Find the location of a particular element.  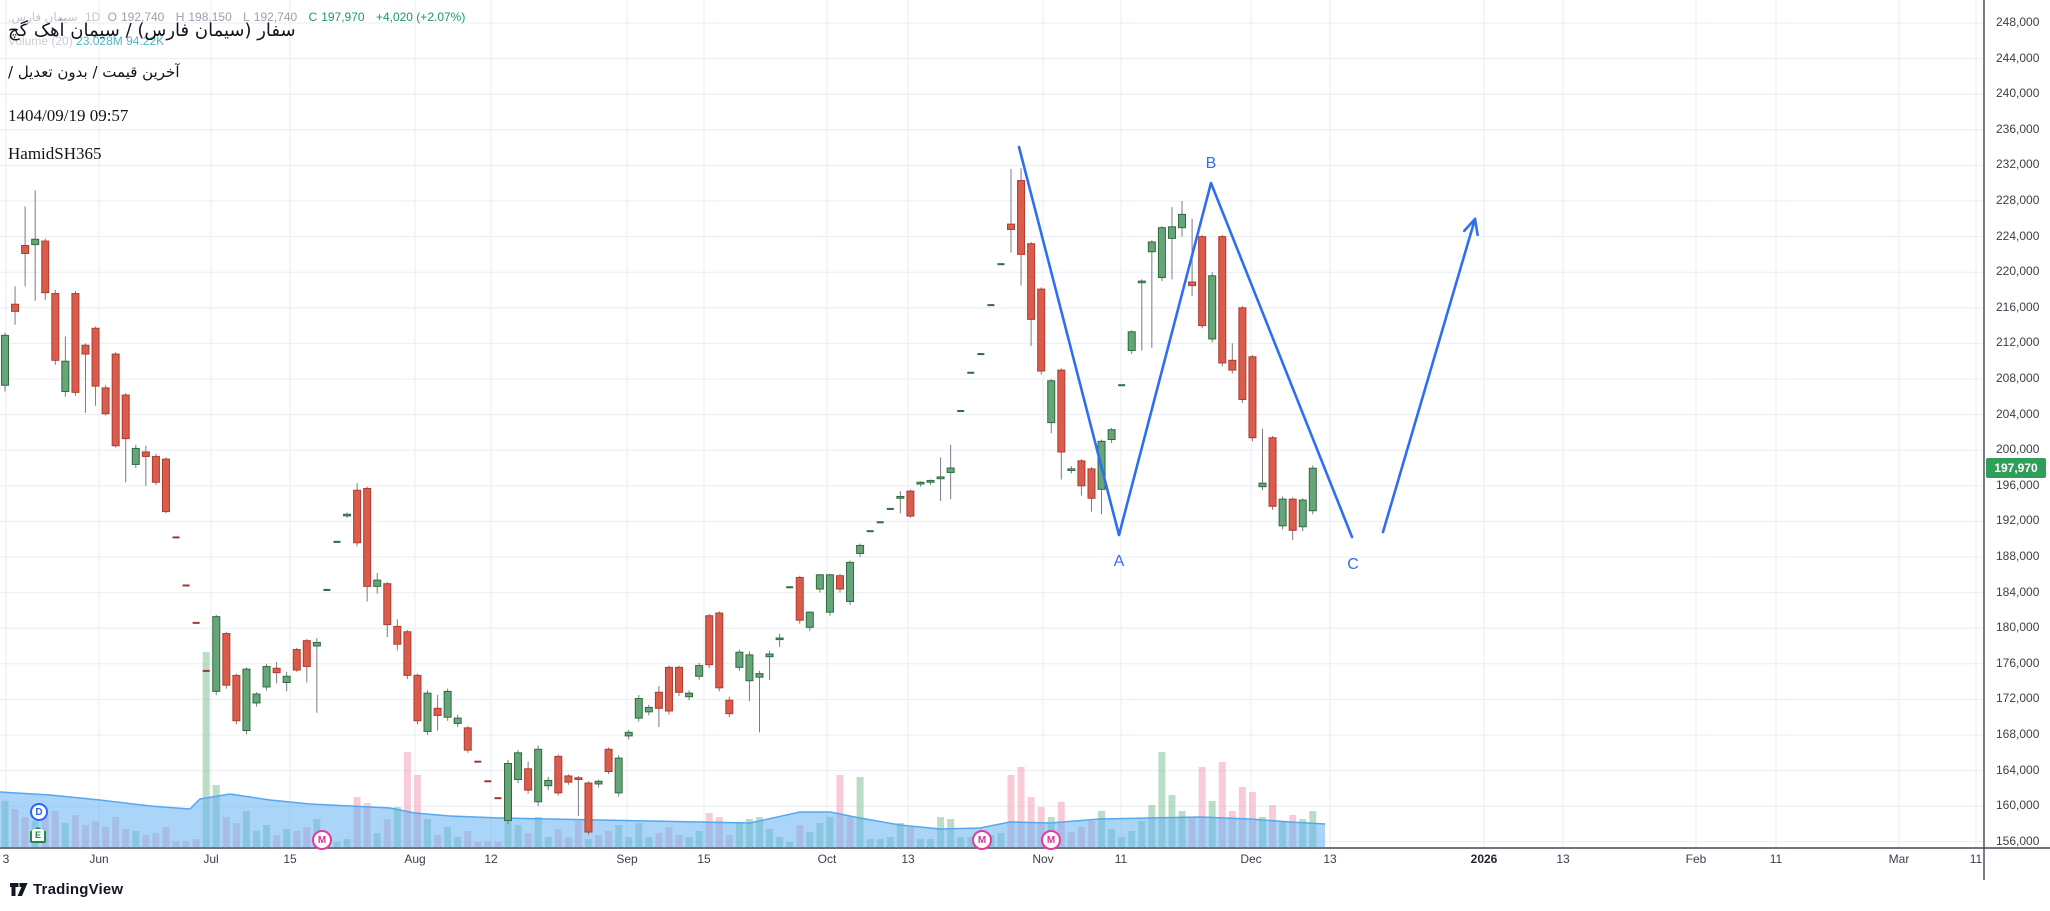

price-tick: 228,000 is located at coordinates (2018, 200).